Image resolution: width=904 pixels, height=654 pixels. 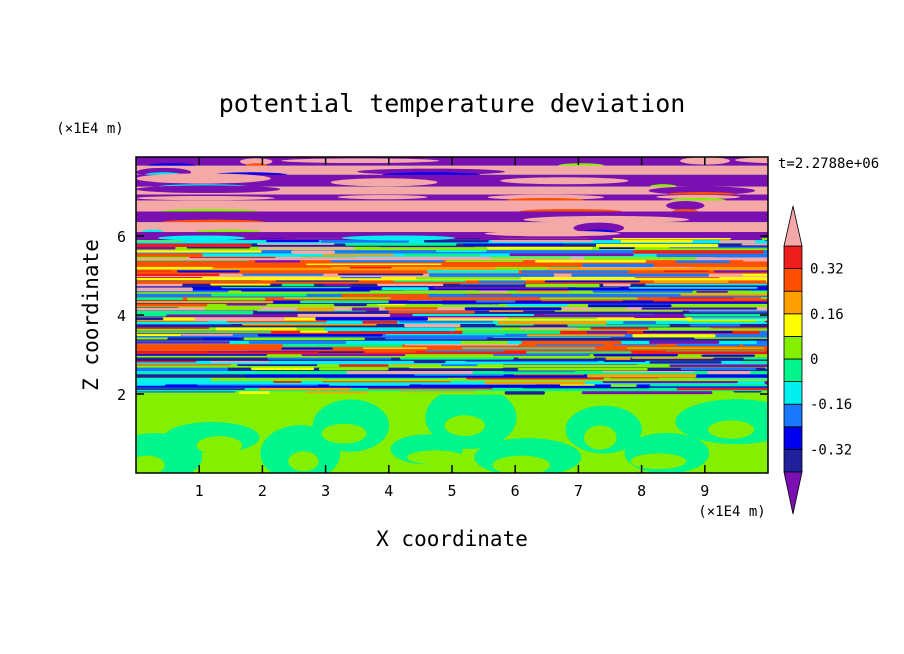 I want to click on x-tick-label: 2, so click(x=262, y=491).